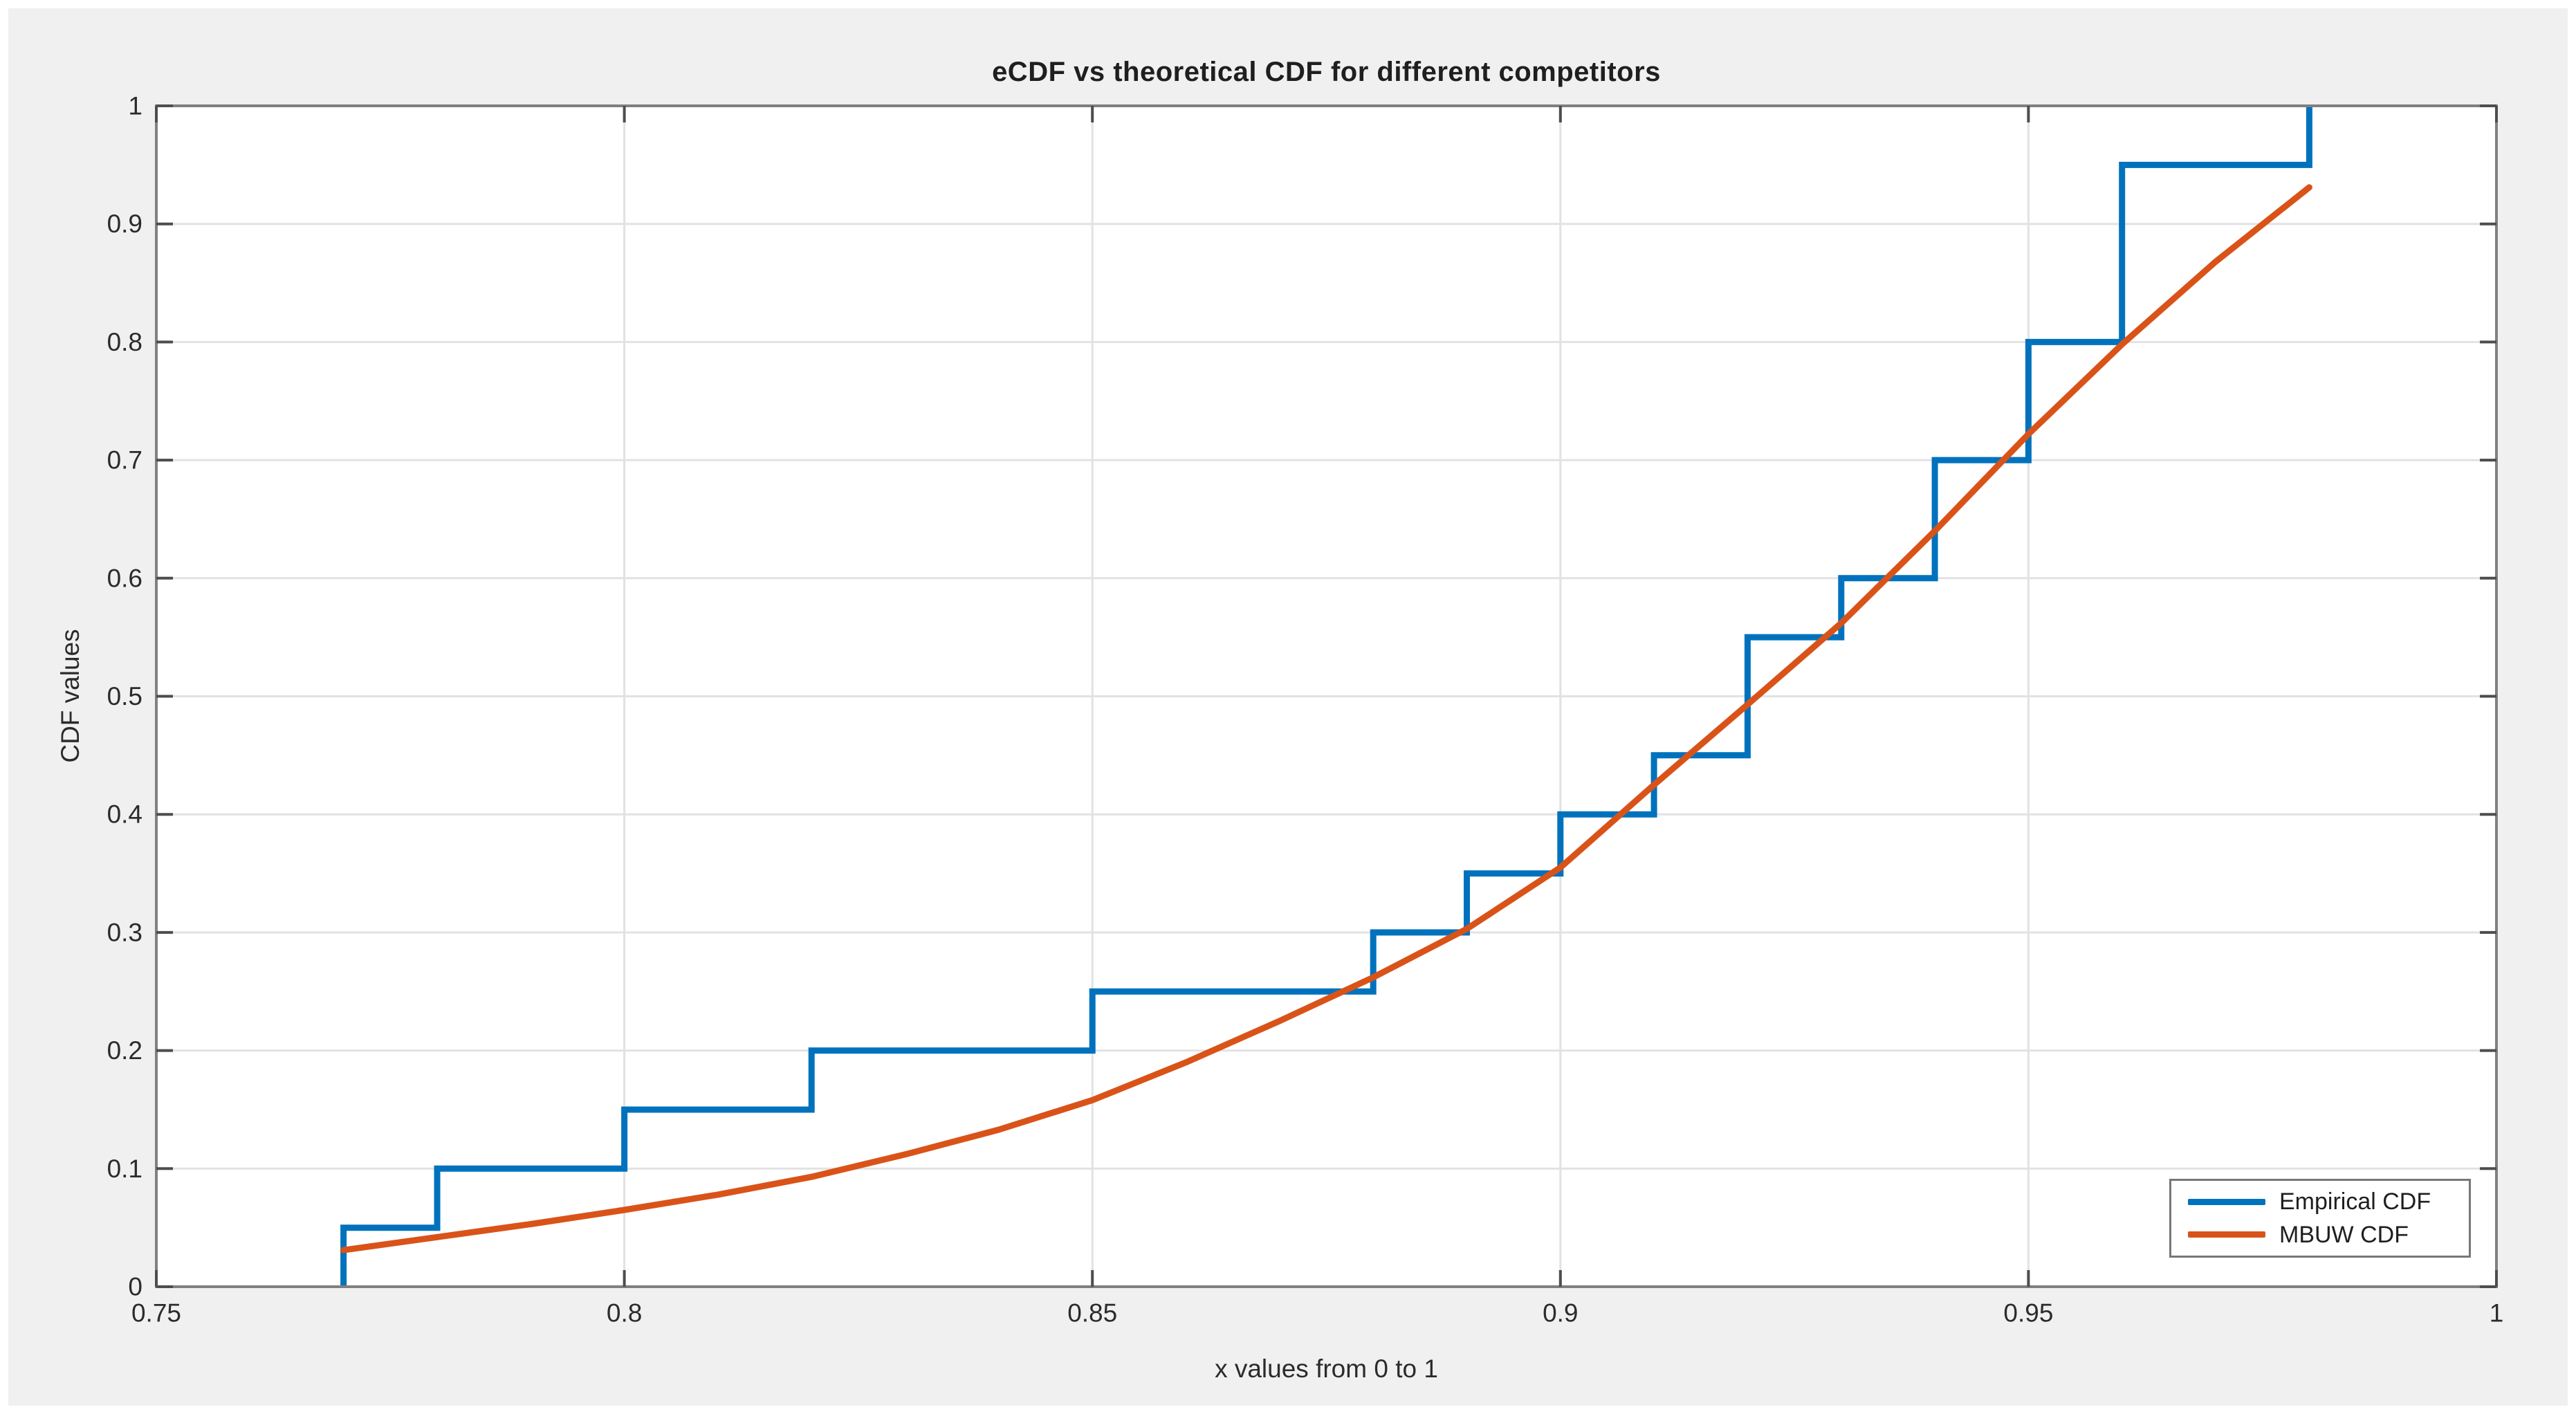 The height and width of the screenshot is (1414, 2576). I want to click on legend-line-sample-mbuw, so click(2226, 1234).